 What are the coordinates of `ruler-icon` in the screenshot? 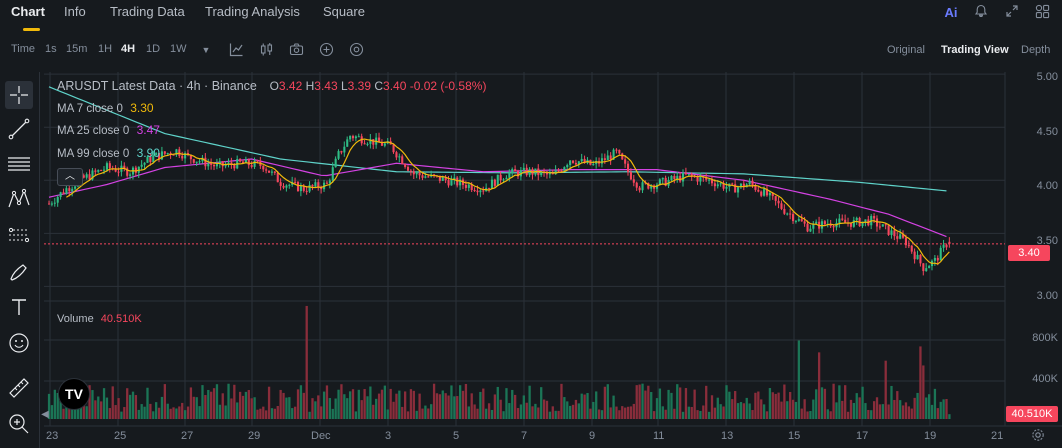 It's located at (19, 388).